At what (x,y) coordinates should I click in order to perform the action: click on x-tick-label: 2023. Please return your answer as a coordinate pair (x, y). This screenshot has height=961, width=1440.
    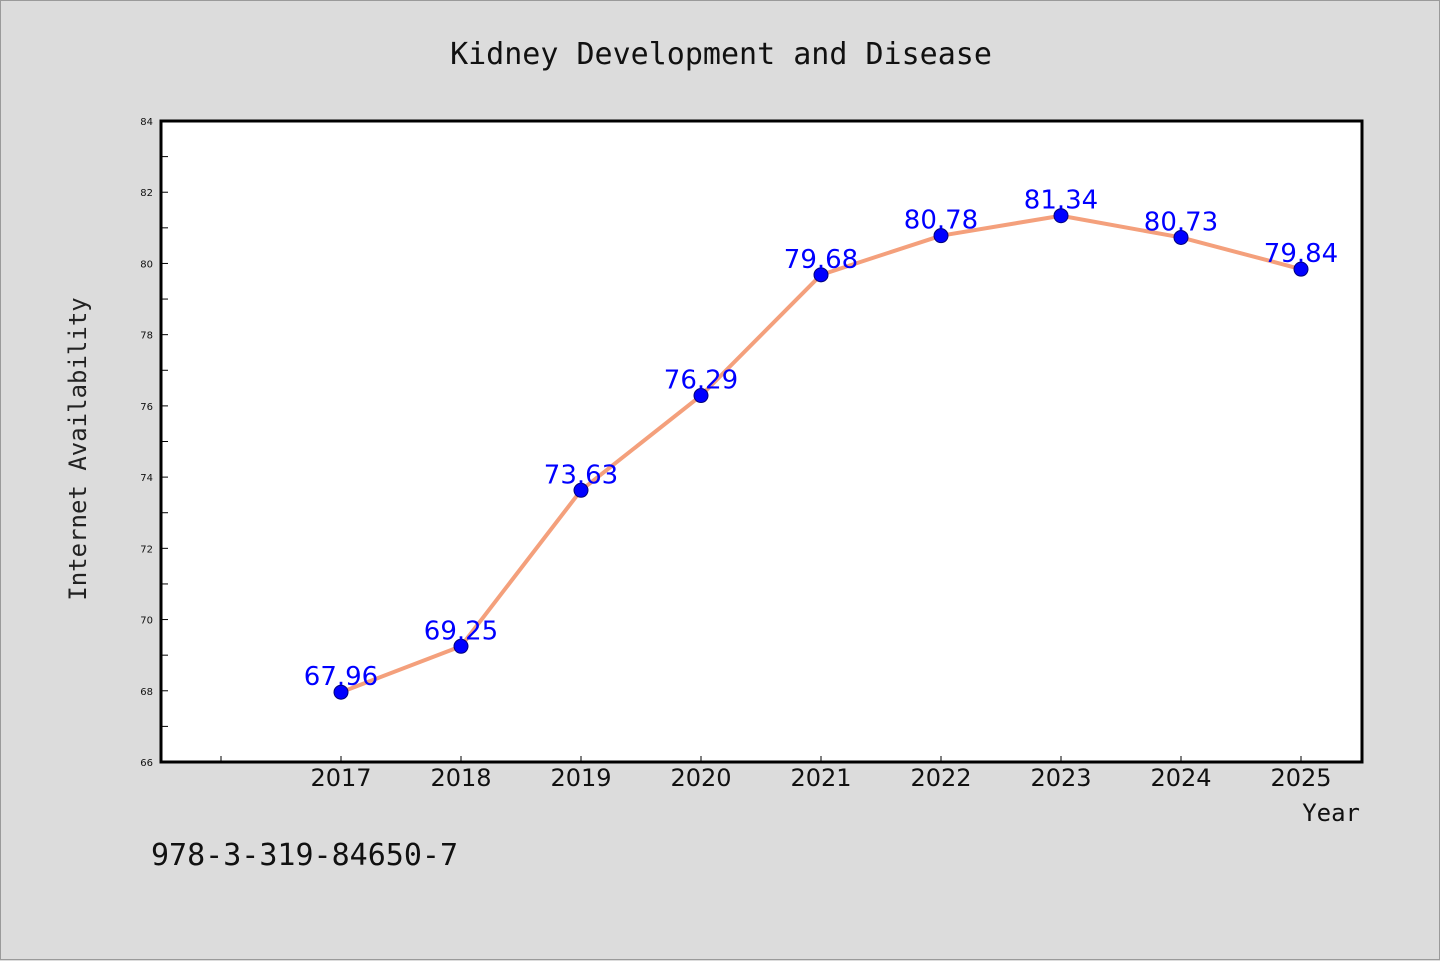
    Looking at the image, I should click on (1060, 778).